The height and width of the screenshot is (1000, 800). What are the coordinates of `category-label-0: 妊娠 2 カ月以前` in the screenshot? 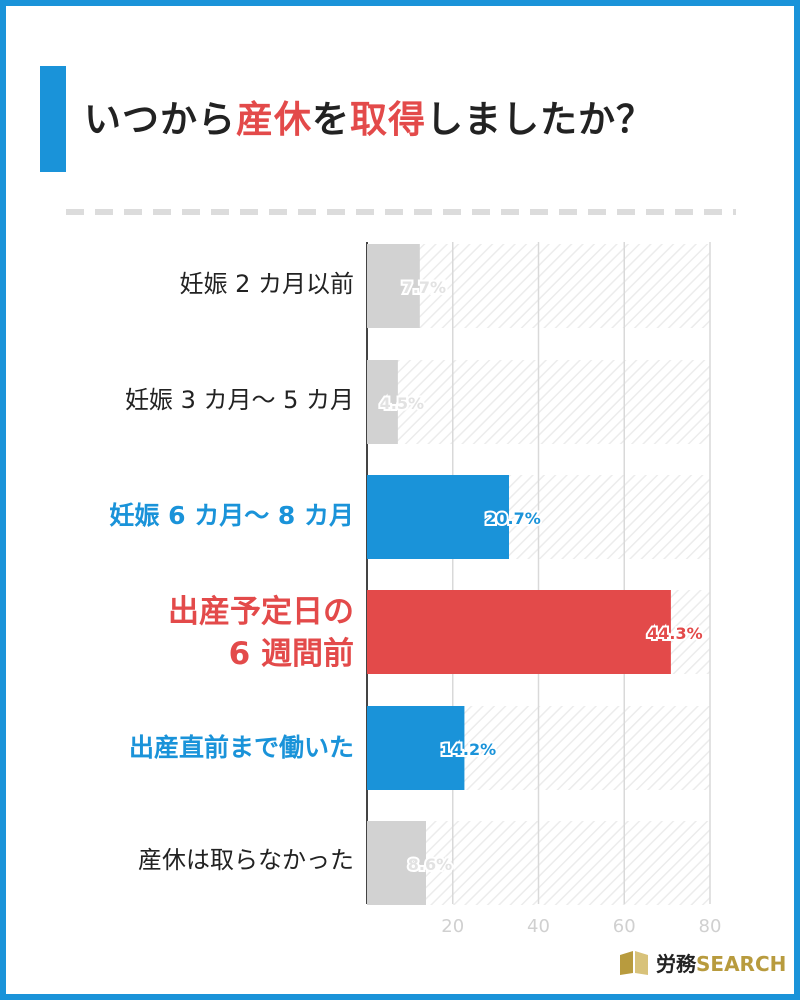 It's located at (266, 284).